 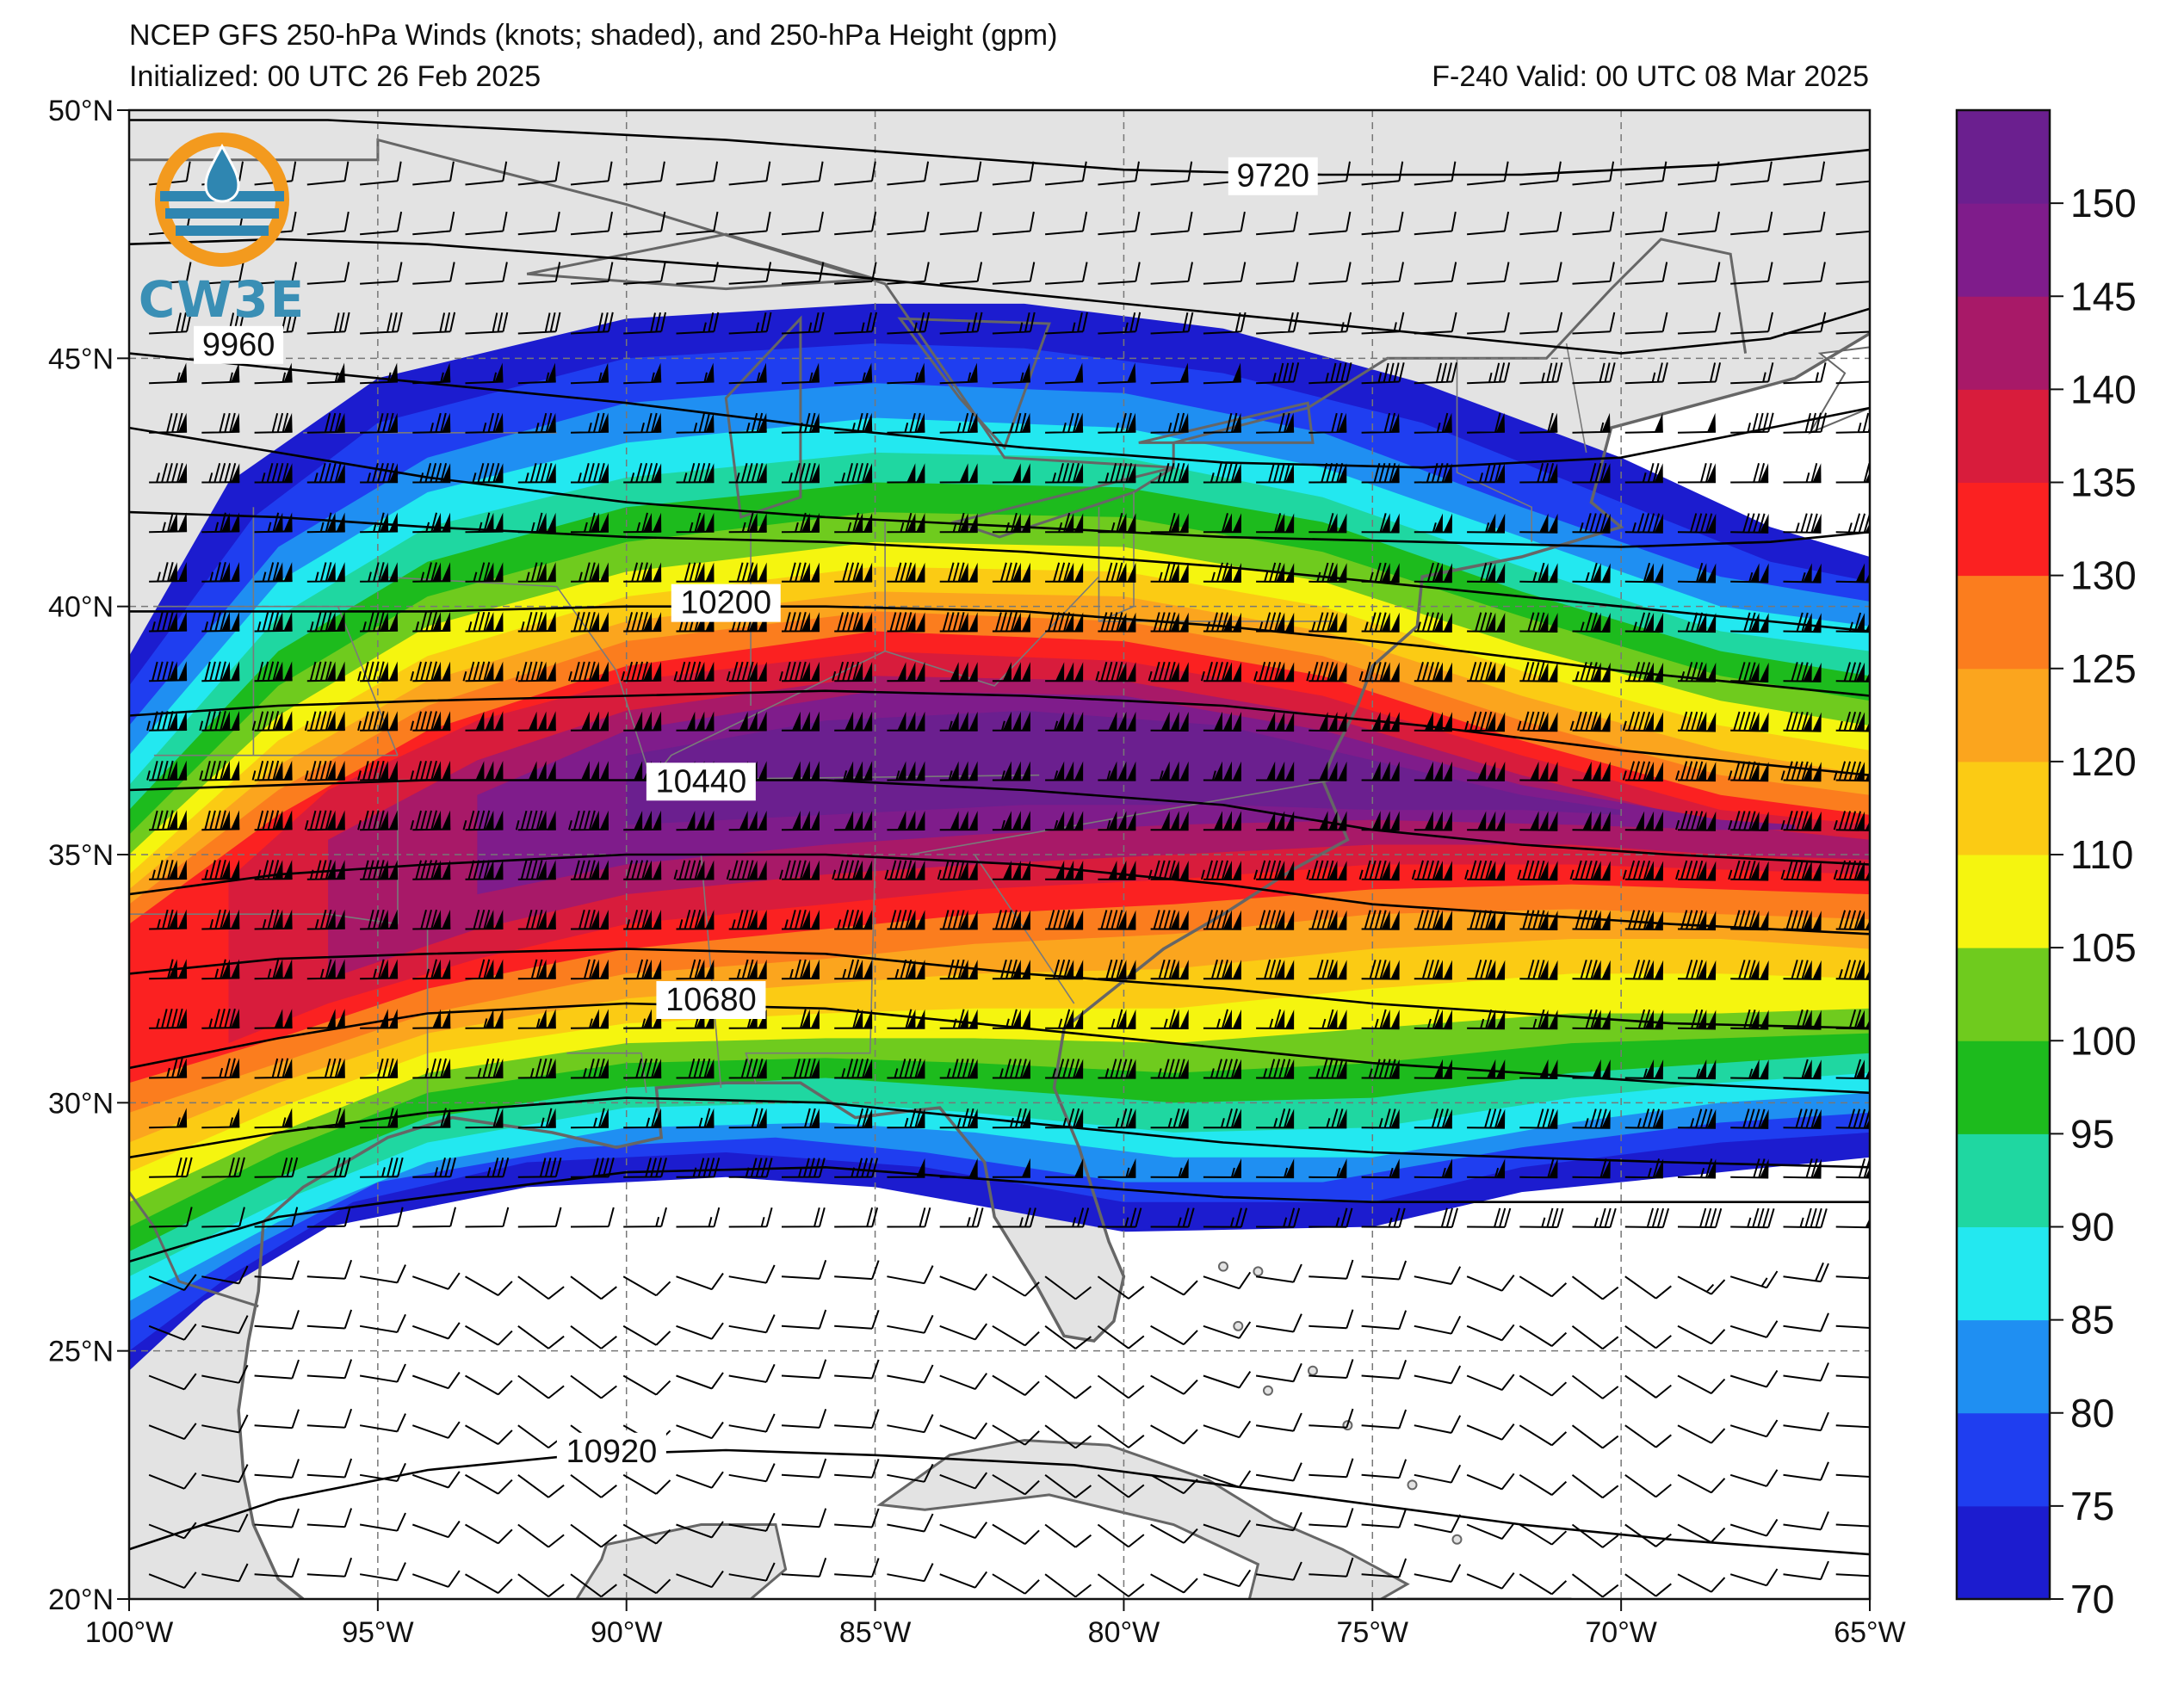 I want to click on cw3e-logo: CW3E, so click(x=221, y=231).